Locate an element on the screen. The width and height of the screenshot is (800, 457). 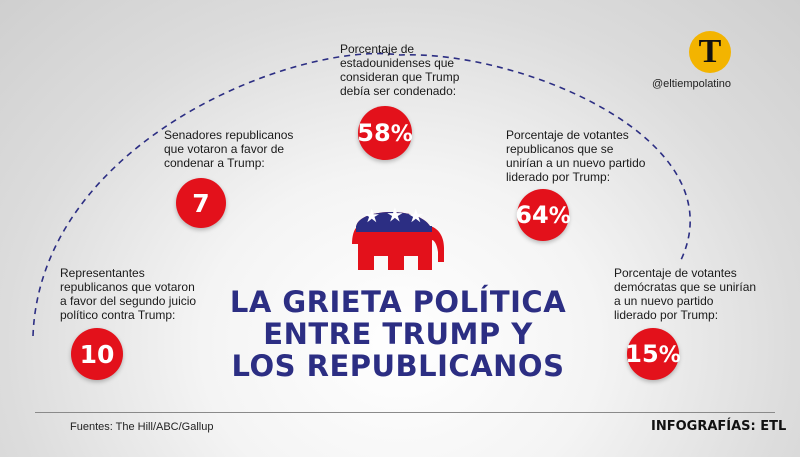
sources-text: Fuentes: The Hill/ABC/Gallup is located at coordinates (142, 427).